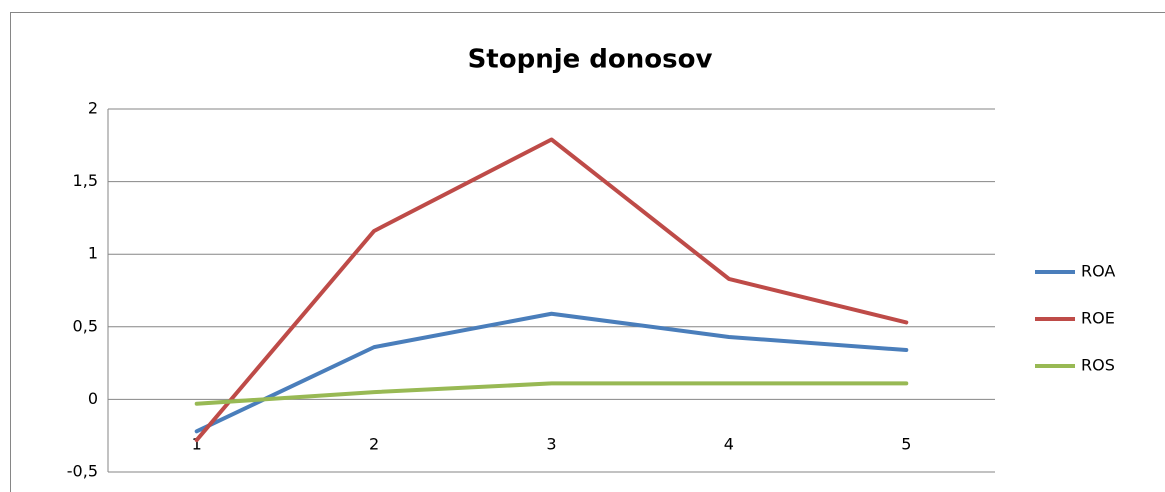 The width and height of the screenshot is (1165, 492). I want to click on series-line, so click(551, 393).